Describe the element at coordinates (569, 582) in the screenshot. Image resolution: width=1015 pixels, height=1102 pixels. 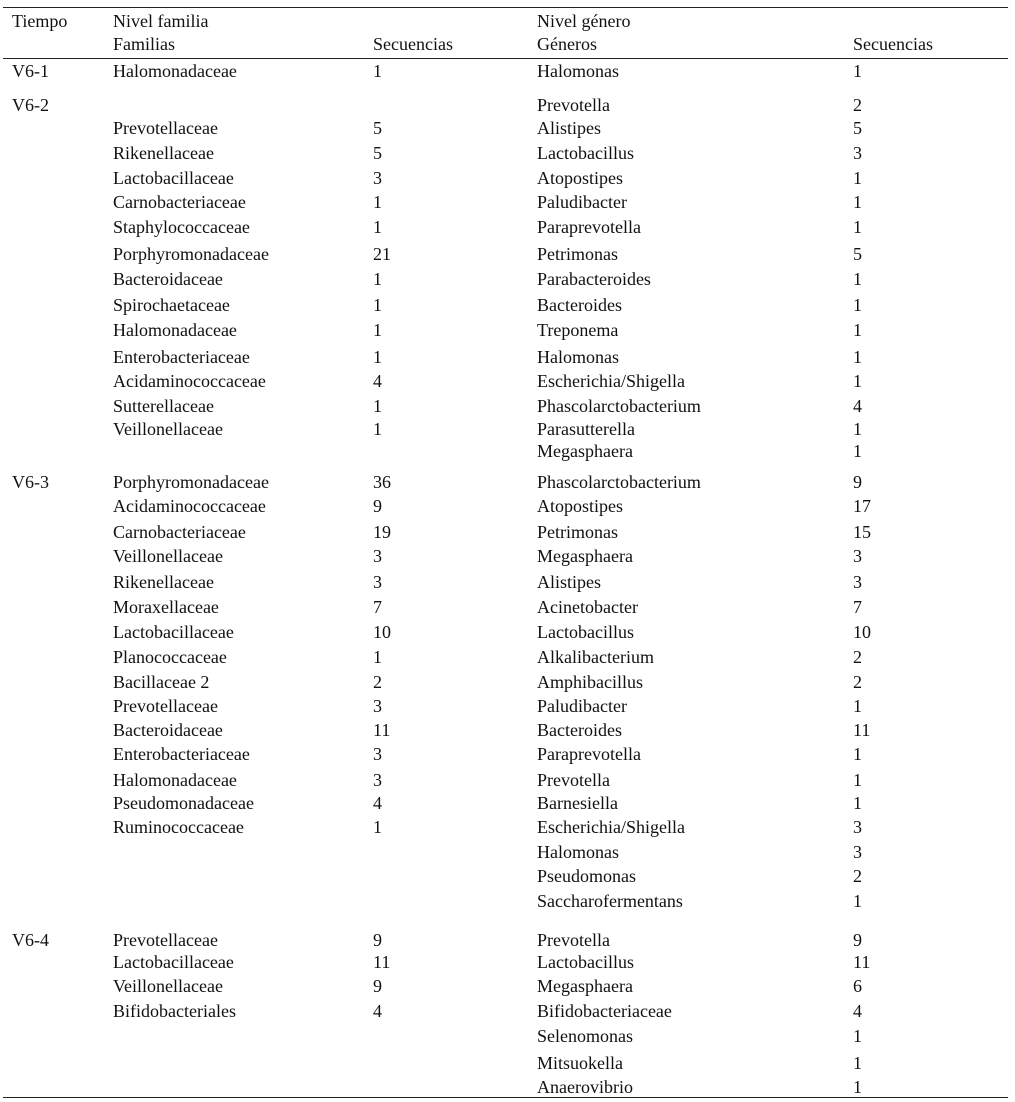
I see `genero-name: Alistipes` at that location.